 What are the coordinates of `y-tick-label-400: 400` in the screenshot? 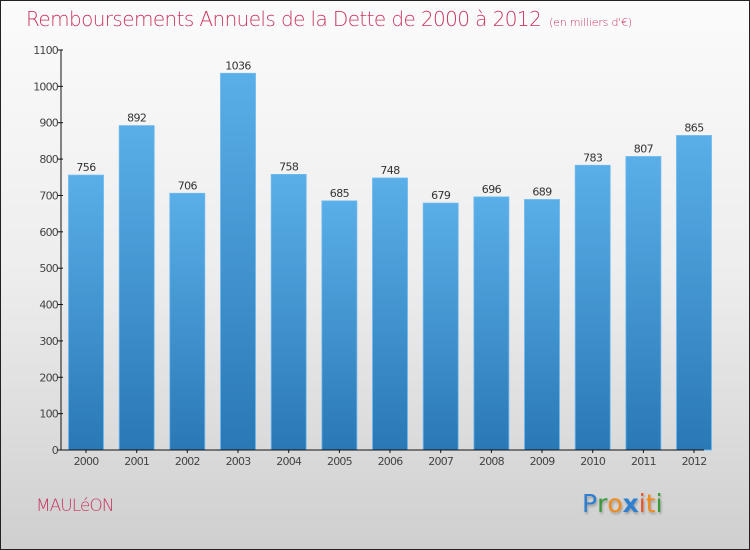 It's located at (48, 305).